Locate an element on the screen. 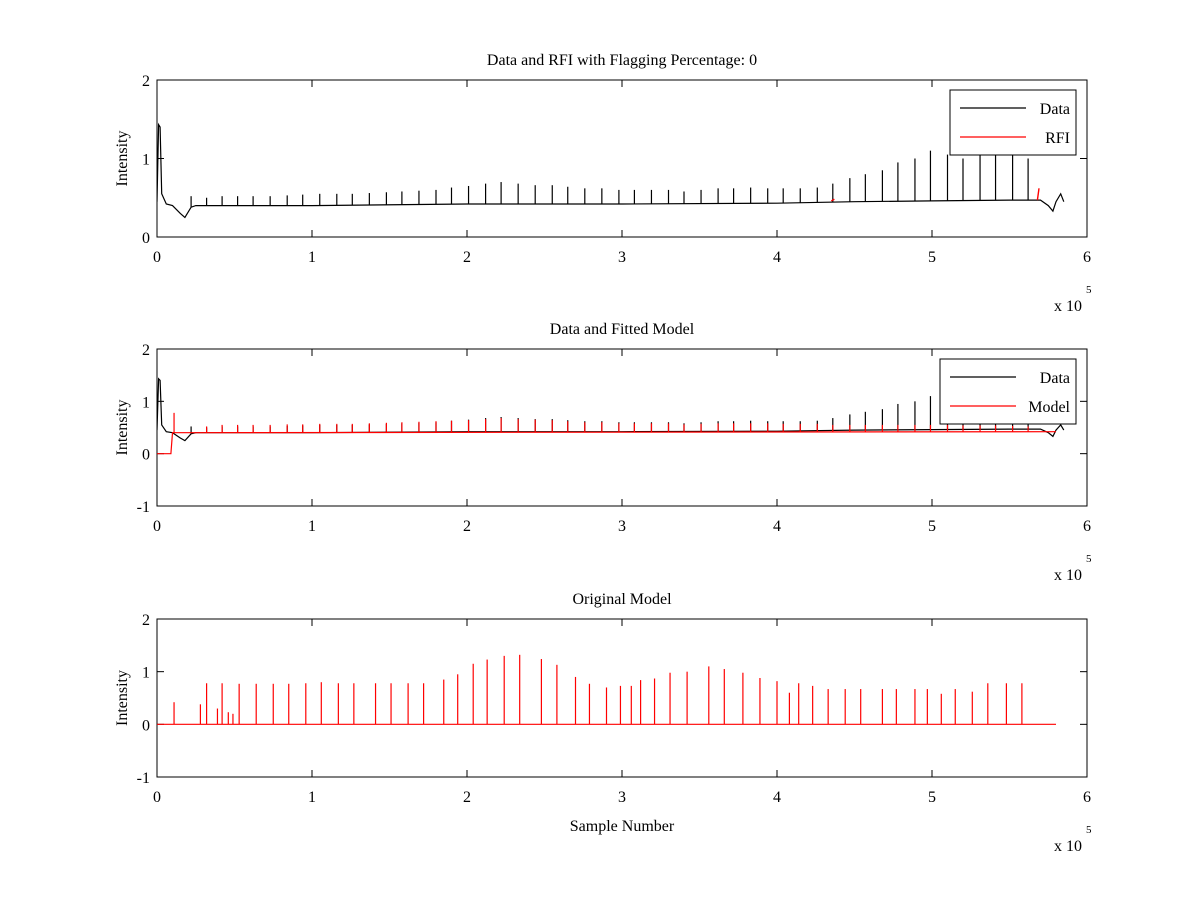 This screenshot has height=905, width=1200. legend-label: RFI is located at coordinates (1057, 138).